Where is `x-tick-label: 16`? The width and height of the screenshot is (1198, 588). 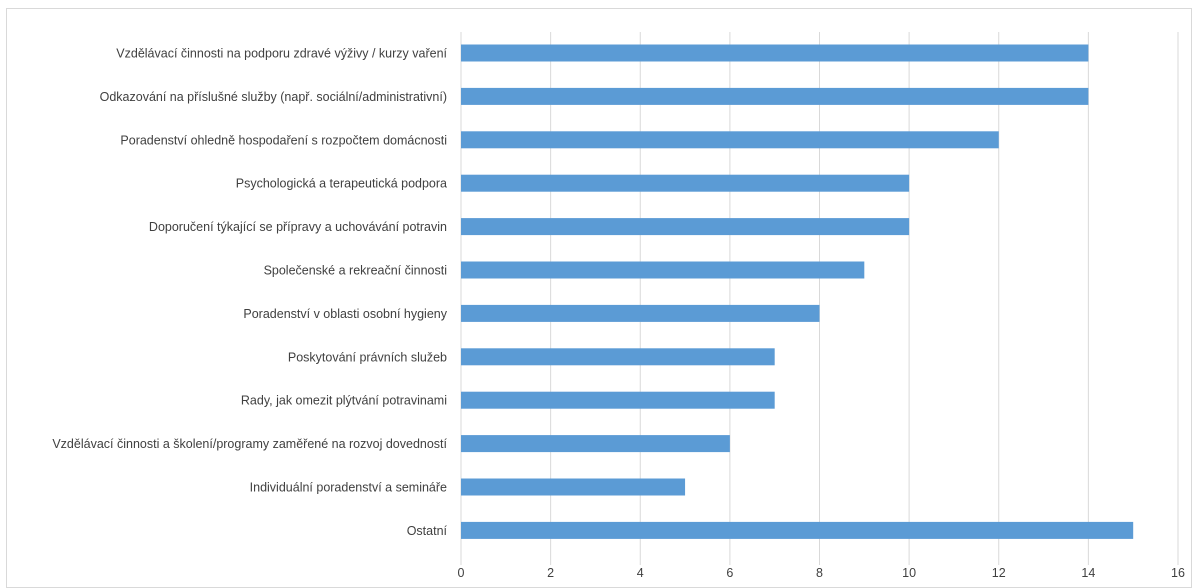
x-tick-label: 16 is located at coordinates (1178, 573).